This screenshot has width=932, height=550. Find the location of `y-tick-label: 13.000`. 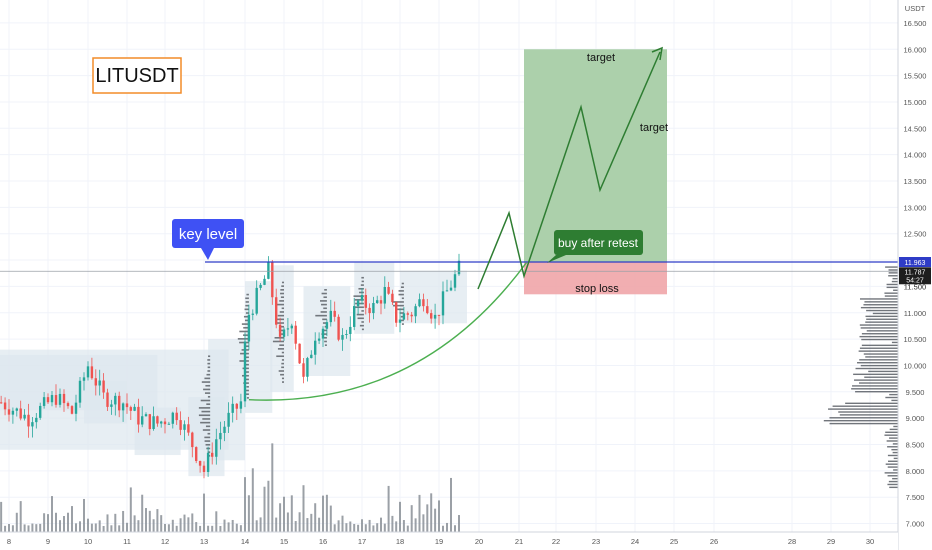

y-tick-label: 13.000 is located at coordinates (915, 207).